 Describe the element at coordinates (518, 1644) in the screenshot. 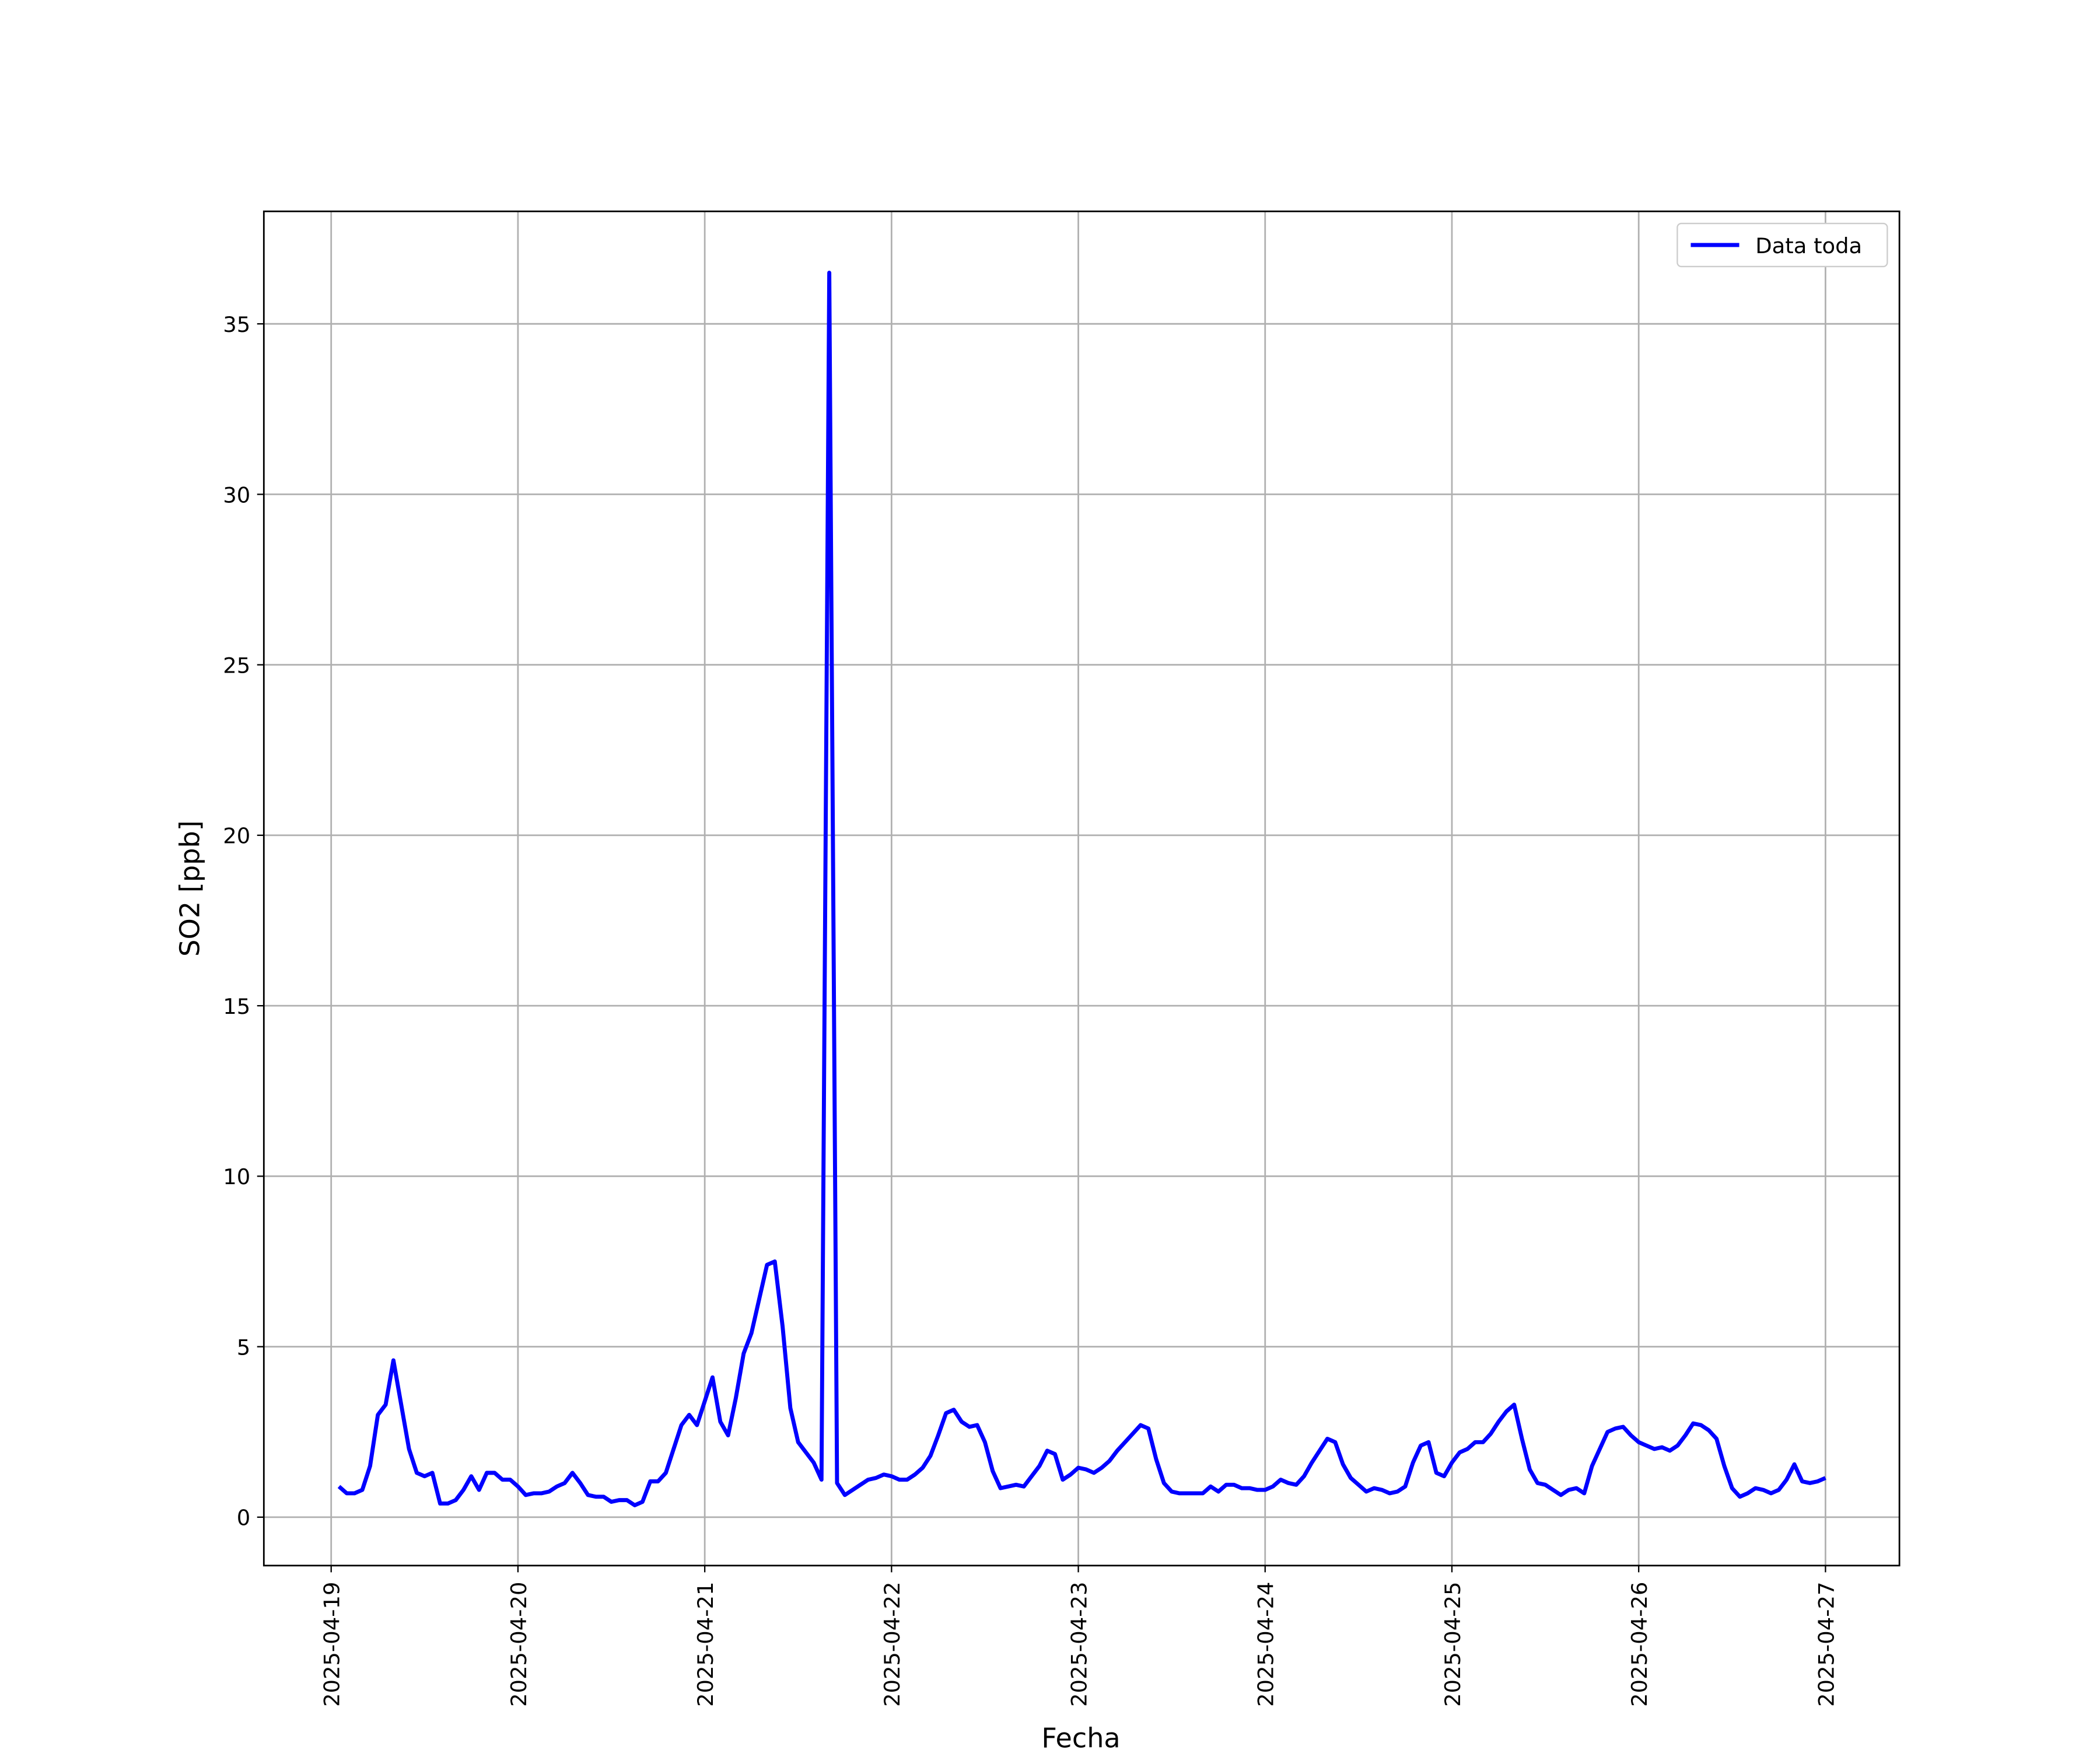

I see `x-tick-label: 2025-04-20` at that location.